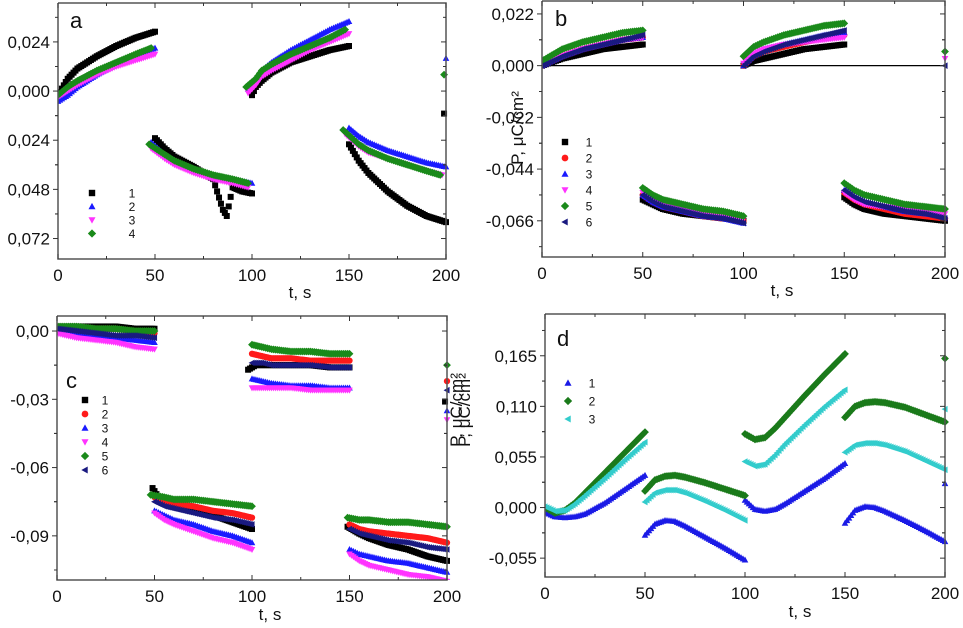 The width and height of the screenshot is (963, 628). What do you see at coordinates (561, 18) in the screenshot?
I see `panel-letter: b` at bounding box center [561, 18].